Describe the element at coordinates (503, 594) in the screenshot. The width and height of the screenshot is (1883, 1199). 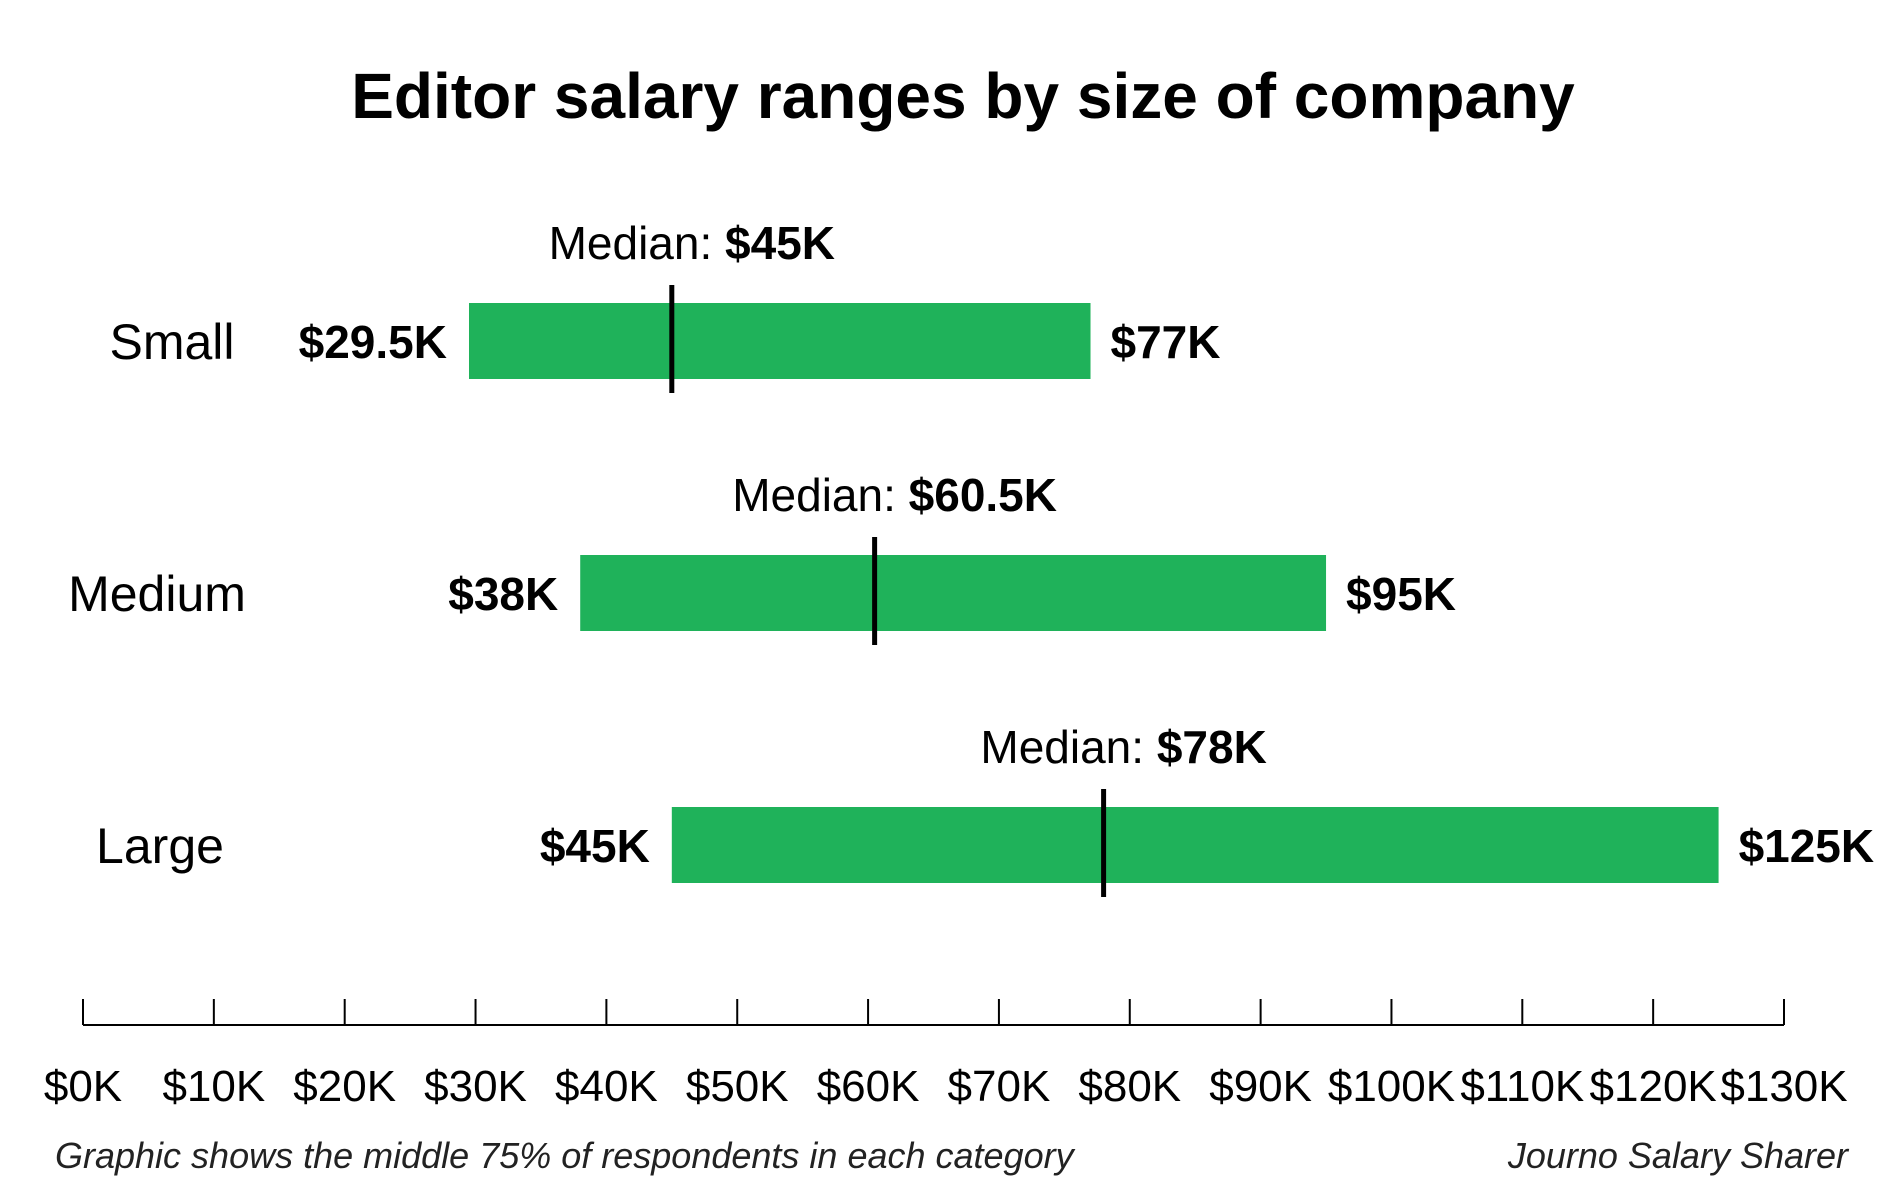
I see `low-value-label-medium: $38K` at that location.